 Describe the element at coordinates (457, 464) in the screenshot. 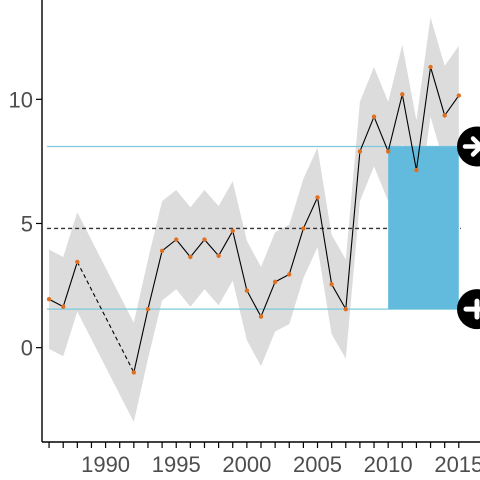

I see `x-tick-label: 2015` at that location.